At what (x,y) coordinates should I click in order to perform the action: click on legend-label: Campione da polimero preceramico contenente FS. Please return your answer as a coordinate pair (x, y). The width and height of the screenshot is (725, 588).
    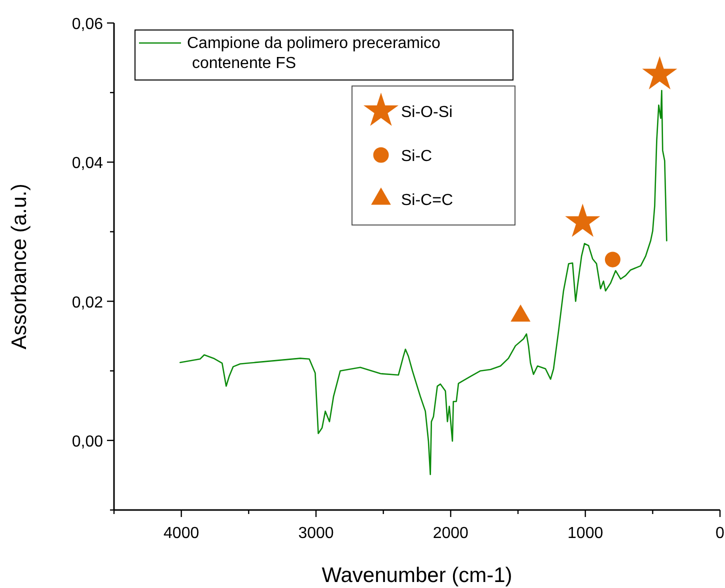
    Looking at the image, I should click on (314, 53).